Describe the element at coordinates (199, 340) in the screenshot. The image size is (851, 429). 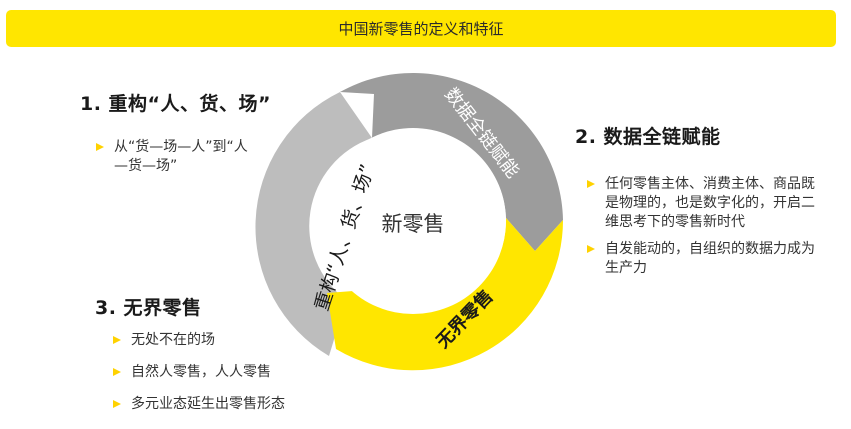
I see `bullet-item: 无处不在的场` at that location.